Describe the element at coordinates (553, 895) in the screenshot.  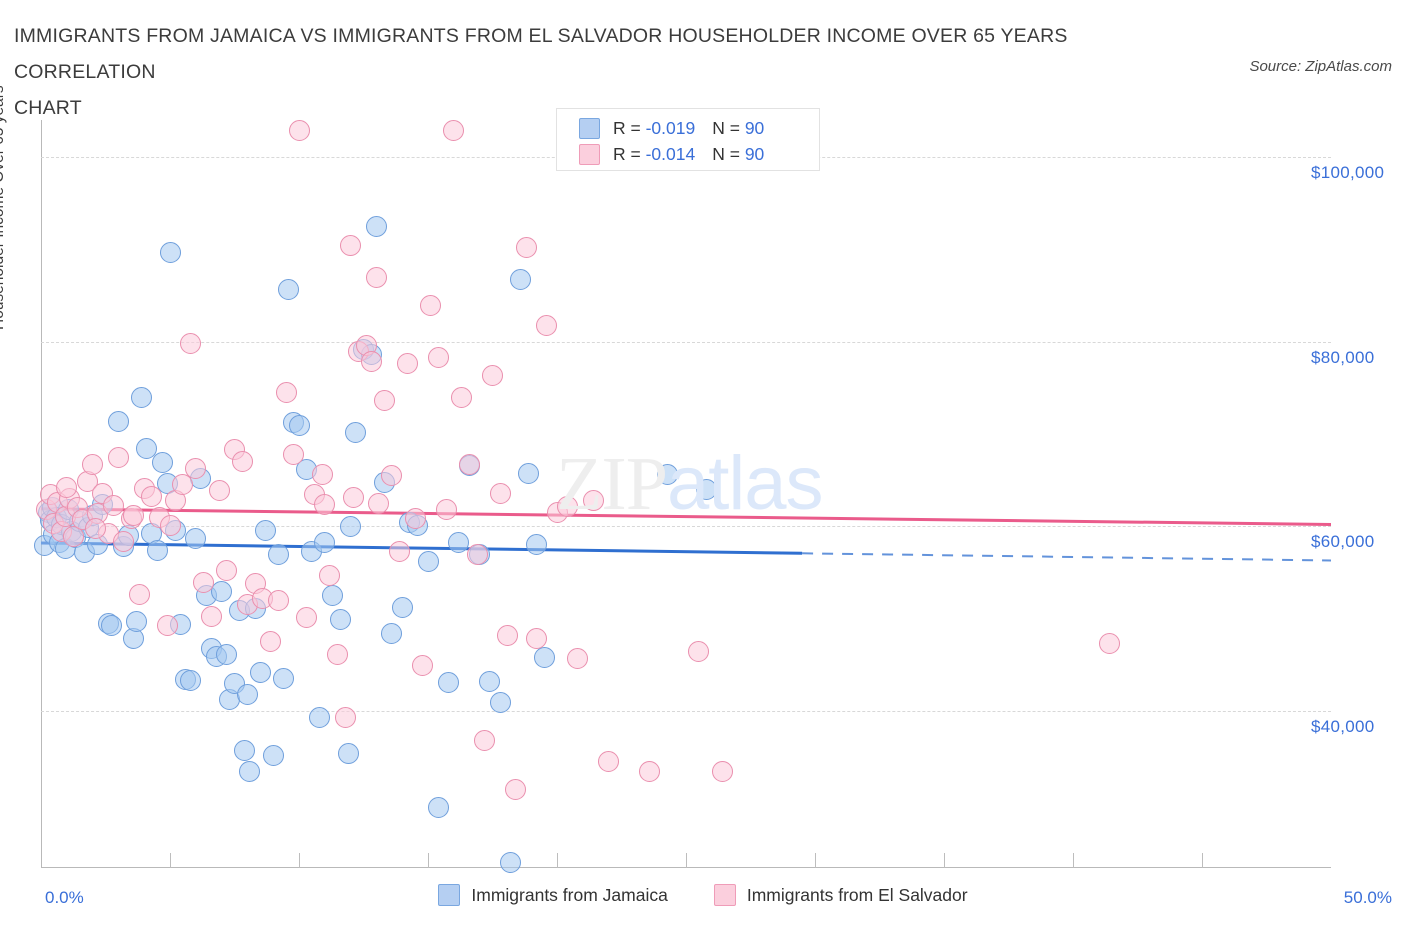
I see `legend-item-jamaica: Immigrants from Jamaica` at that location.